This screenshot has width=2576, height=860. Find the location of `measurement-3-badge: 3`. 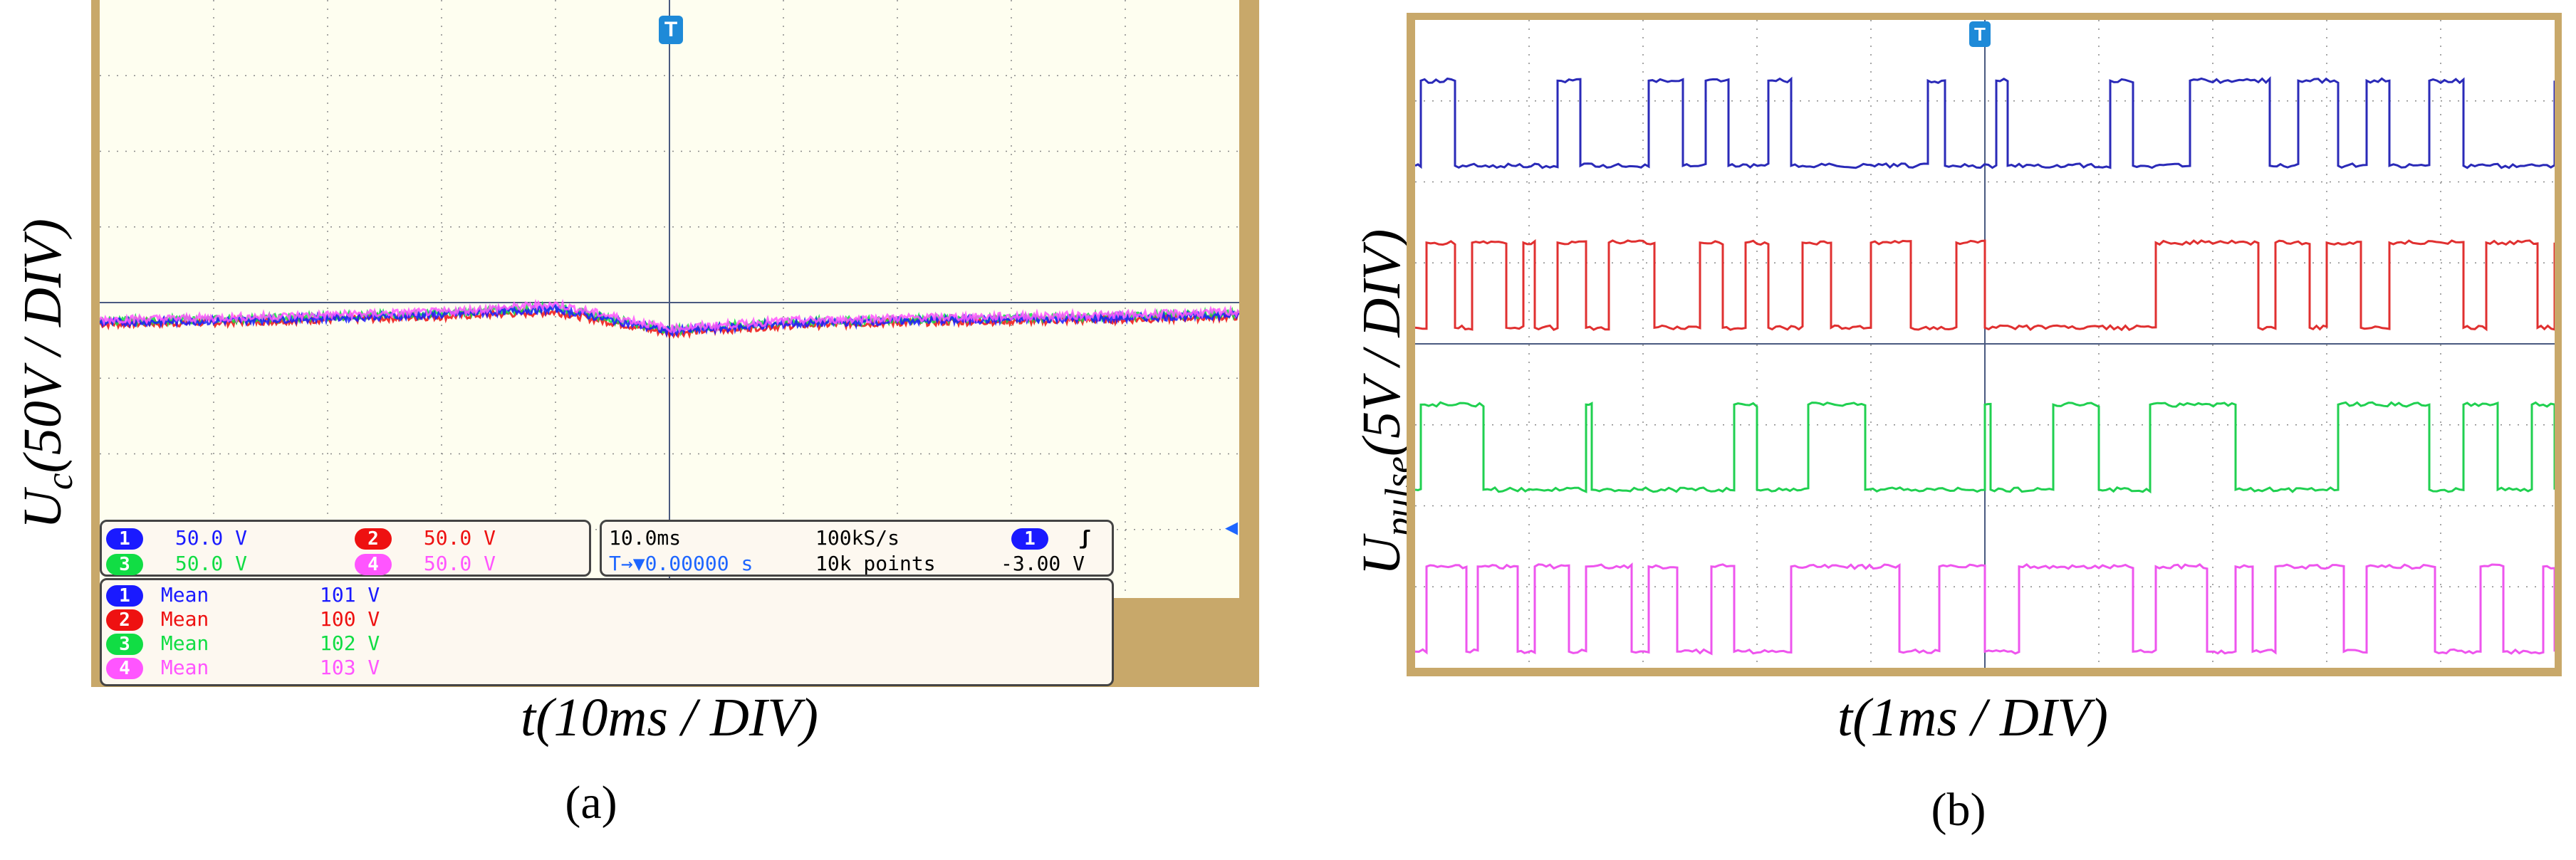

measurement-3-badge: 3 is located at coordinates (125, 644).